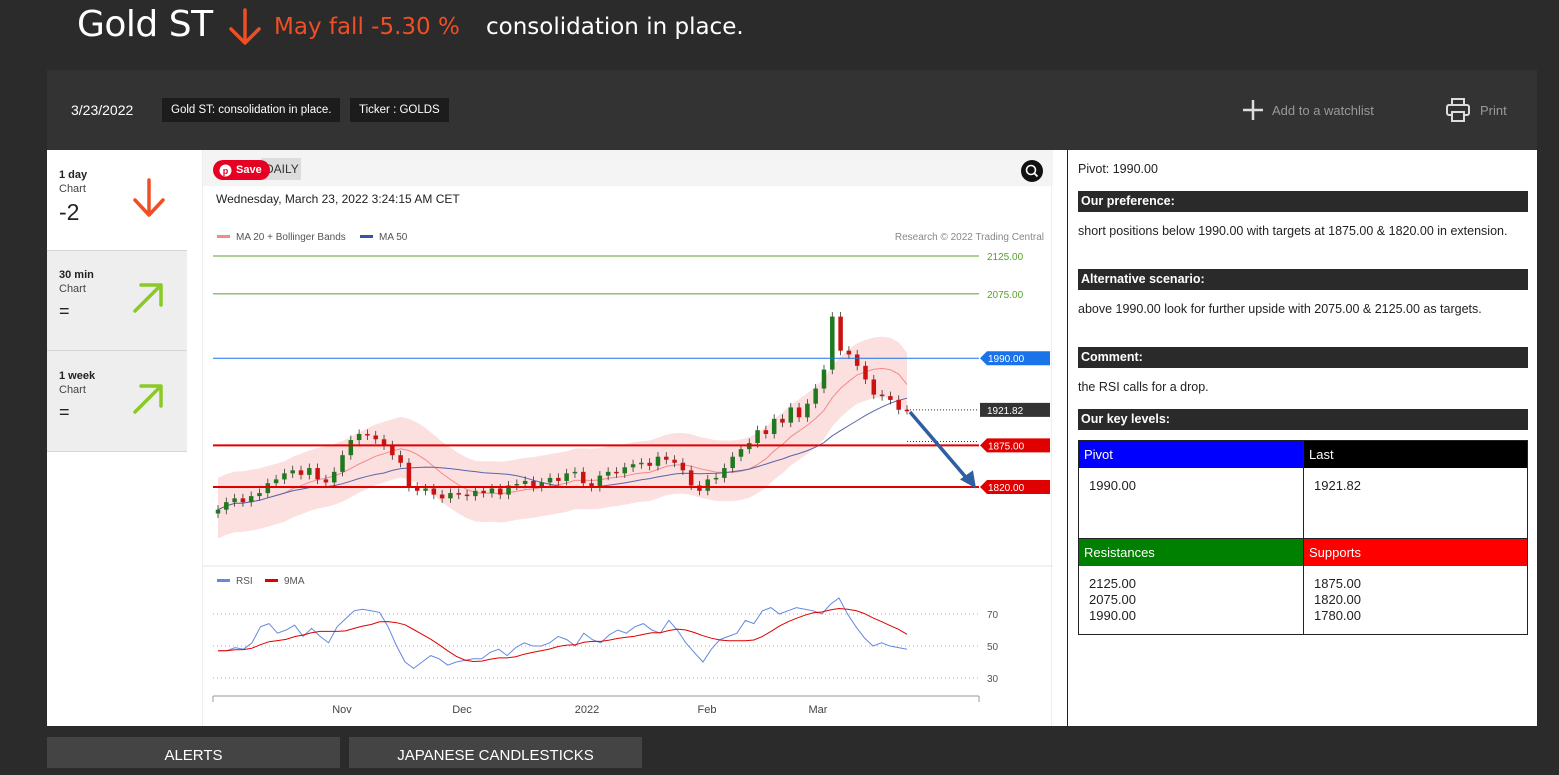 The image size is (1559, 775). I want to click on timeframe-value: =, so click(64, 311).